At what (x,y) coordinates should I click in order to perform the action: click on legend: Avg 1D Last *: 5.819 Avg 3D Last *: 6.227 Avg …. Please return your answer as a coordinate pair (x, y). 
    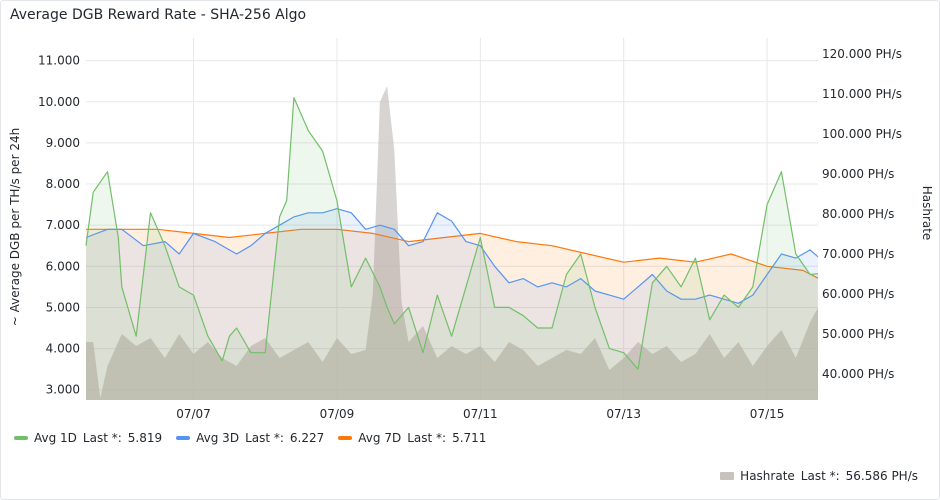
    Looking at the image, I should click on (250, 438).